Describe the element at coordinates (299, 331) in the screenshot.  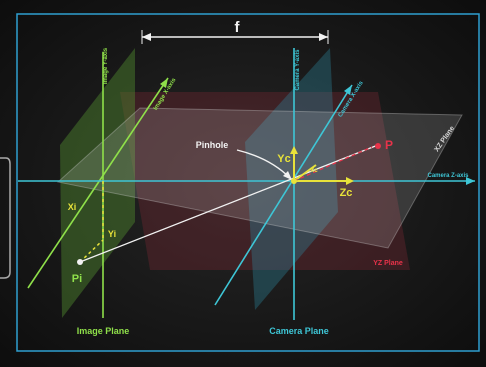
I see `camera-plane-label: Camera Plane` at that location.